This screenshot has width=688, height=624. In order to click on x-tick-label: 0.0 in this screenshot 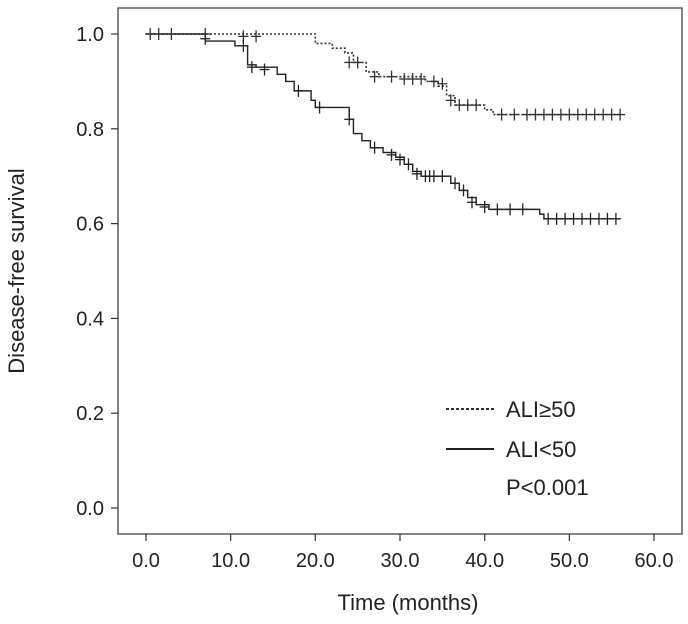, I will do `click(146, 561)`.